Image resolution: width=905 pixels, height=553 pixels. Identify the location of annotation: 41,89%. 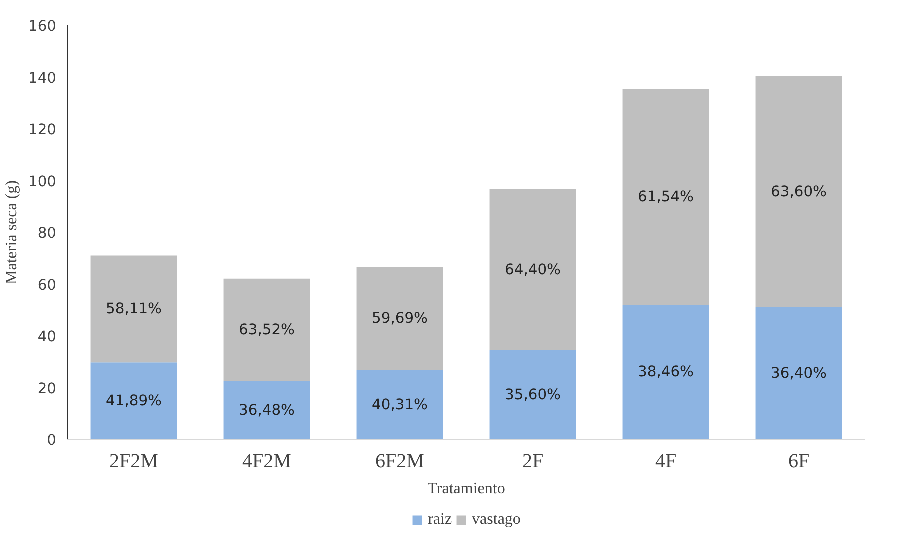
(134, 401).